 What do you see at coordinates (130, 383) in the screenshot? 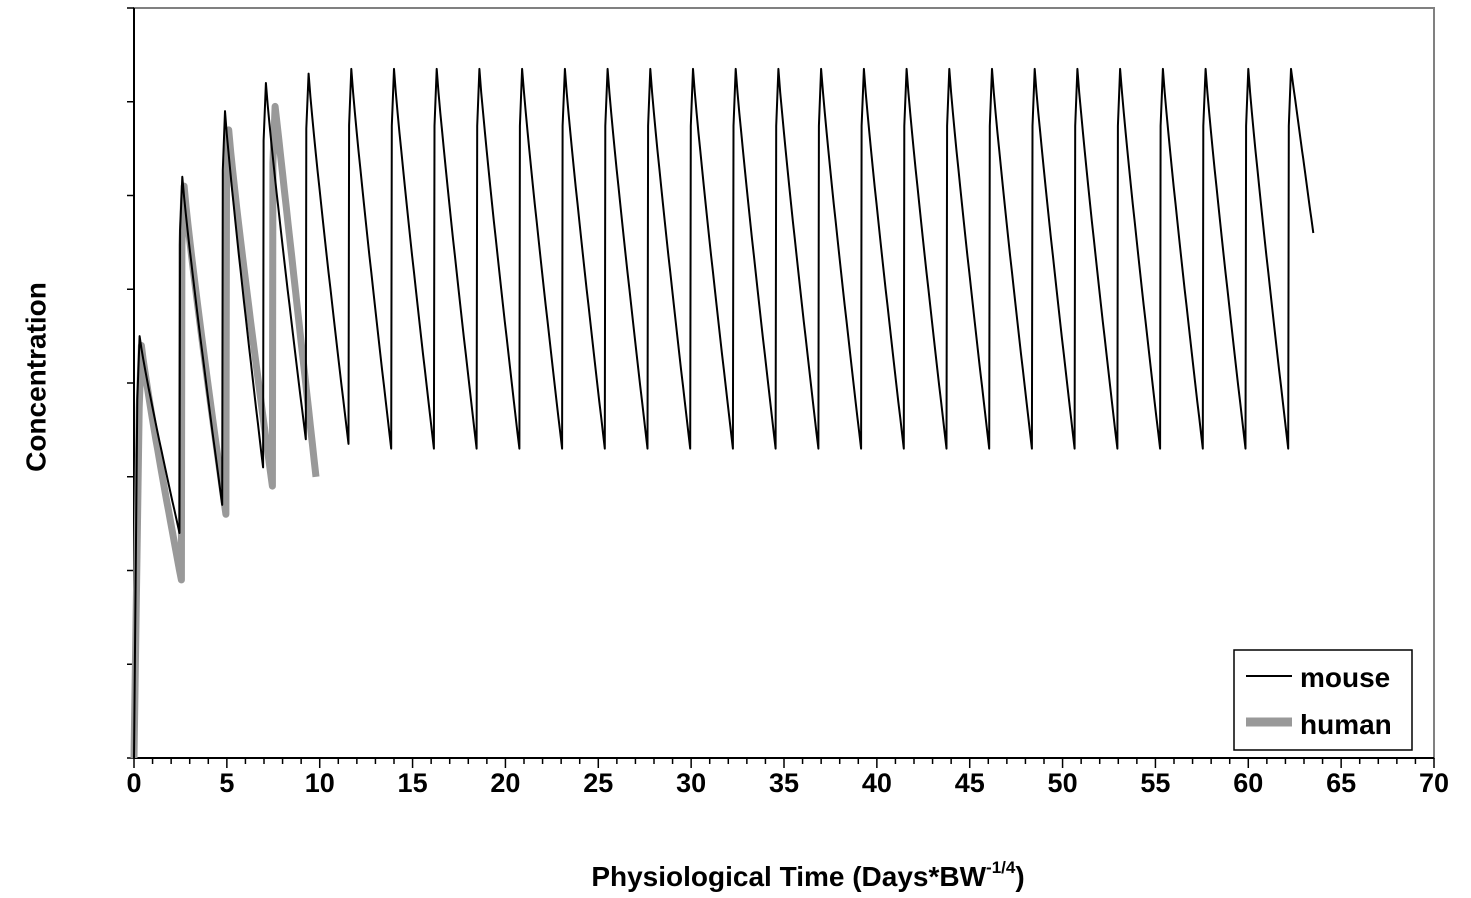
I see `y-axis-ticks` at bounding box center [130, 383].